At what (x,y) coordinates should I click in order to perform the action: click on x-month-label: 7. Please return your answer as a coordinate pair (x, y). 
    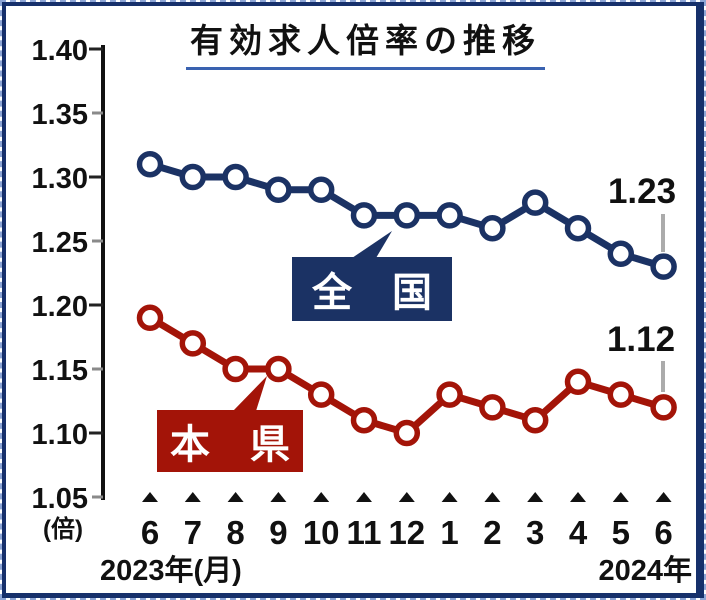
    Looking at the image, I should click on (193, 532).